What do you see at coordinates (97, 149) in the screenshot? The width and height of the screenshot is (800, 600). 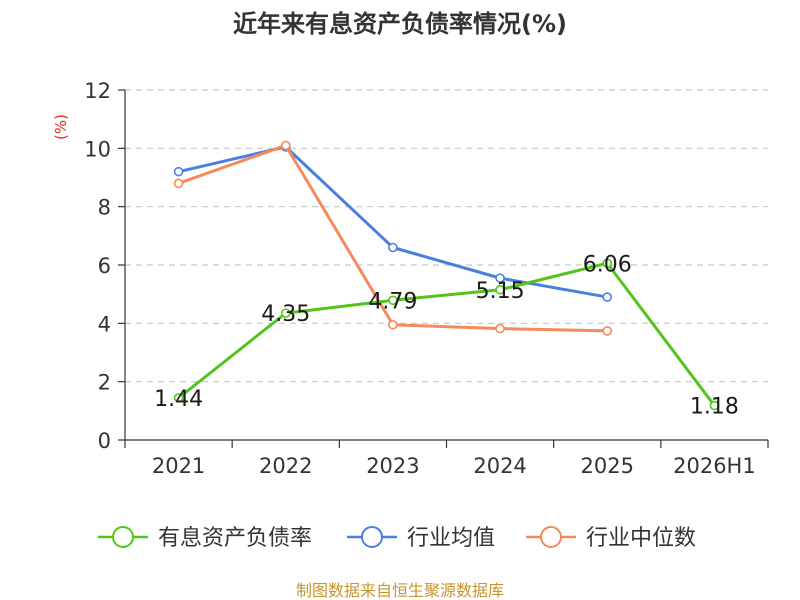 I see `y-tick-label: 10` at bounding box center [97, 149].